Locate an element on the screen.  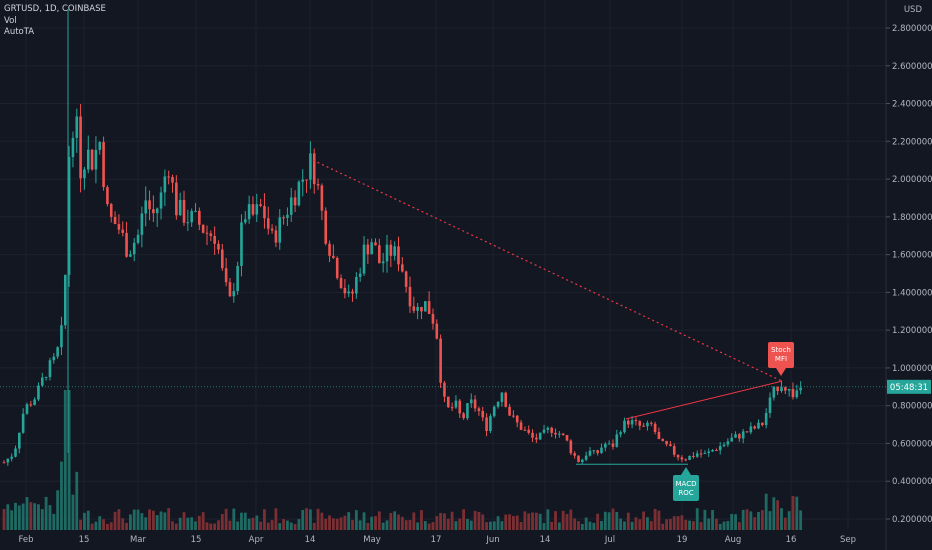
chart-legend: GRTUSD, 1D, COINBASE Vol AutoTA is located at coordinates (55, 21).